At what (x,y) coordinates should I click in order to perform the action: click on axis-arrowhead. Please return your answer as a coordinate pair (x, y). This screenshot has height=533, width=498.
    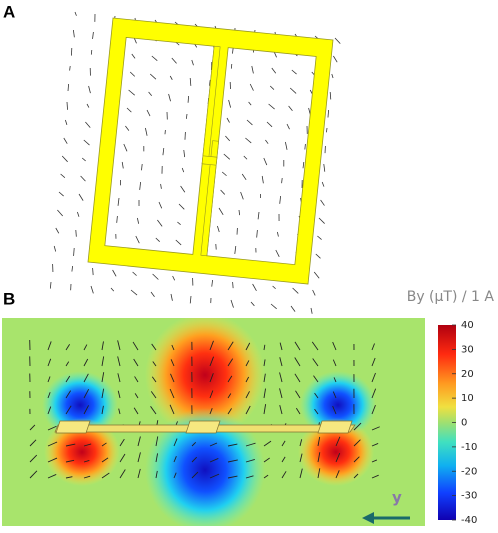
    Looking at the image, I should click on (368, 518).